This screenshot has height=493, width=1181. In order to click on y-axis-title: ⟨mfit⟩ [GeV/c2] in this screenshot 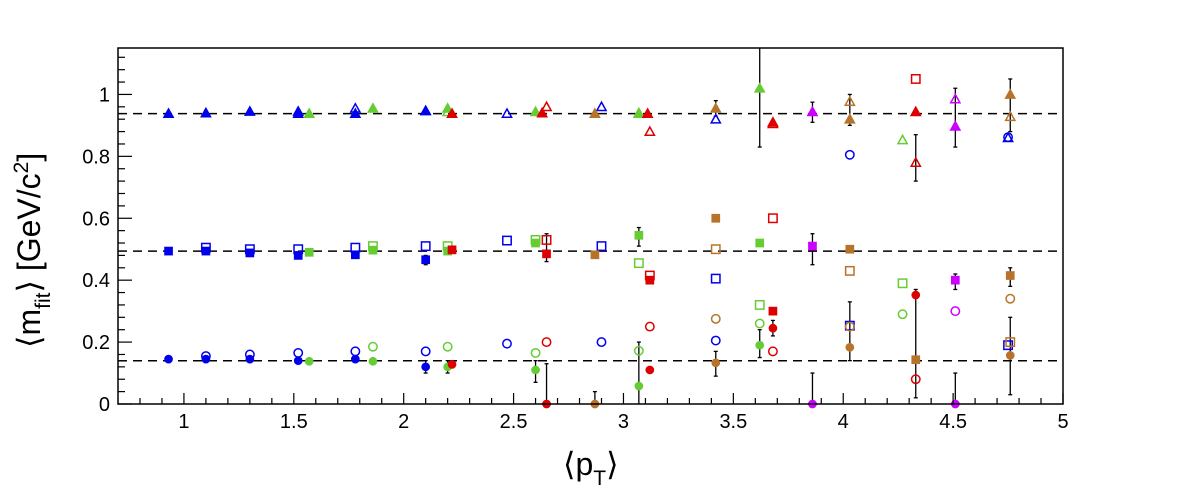, I will do `click(32, 250)`.